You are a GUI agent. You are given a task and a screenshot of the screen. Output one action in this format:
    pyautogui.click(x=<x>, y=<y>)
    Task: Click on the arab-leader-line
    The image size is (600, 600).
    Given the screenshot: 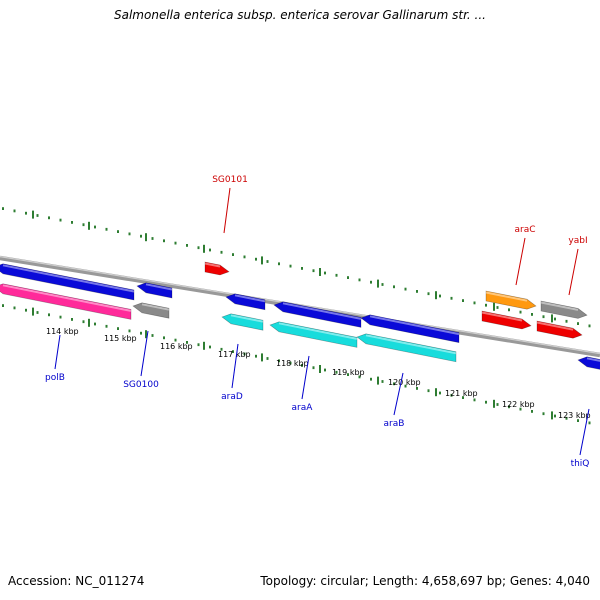 What is the action you would take?
    pyautogui.click(x=398, y=394)
    